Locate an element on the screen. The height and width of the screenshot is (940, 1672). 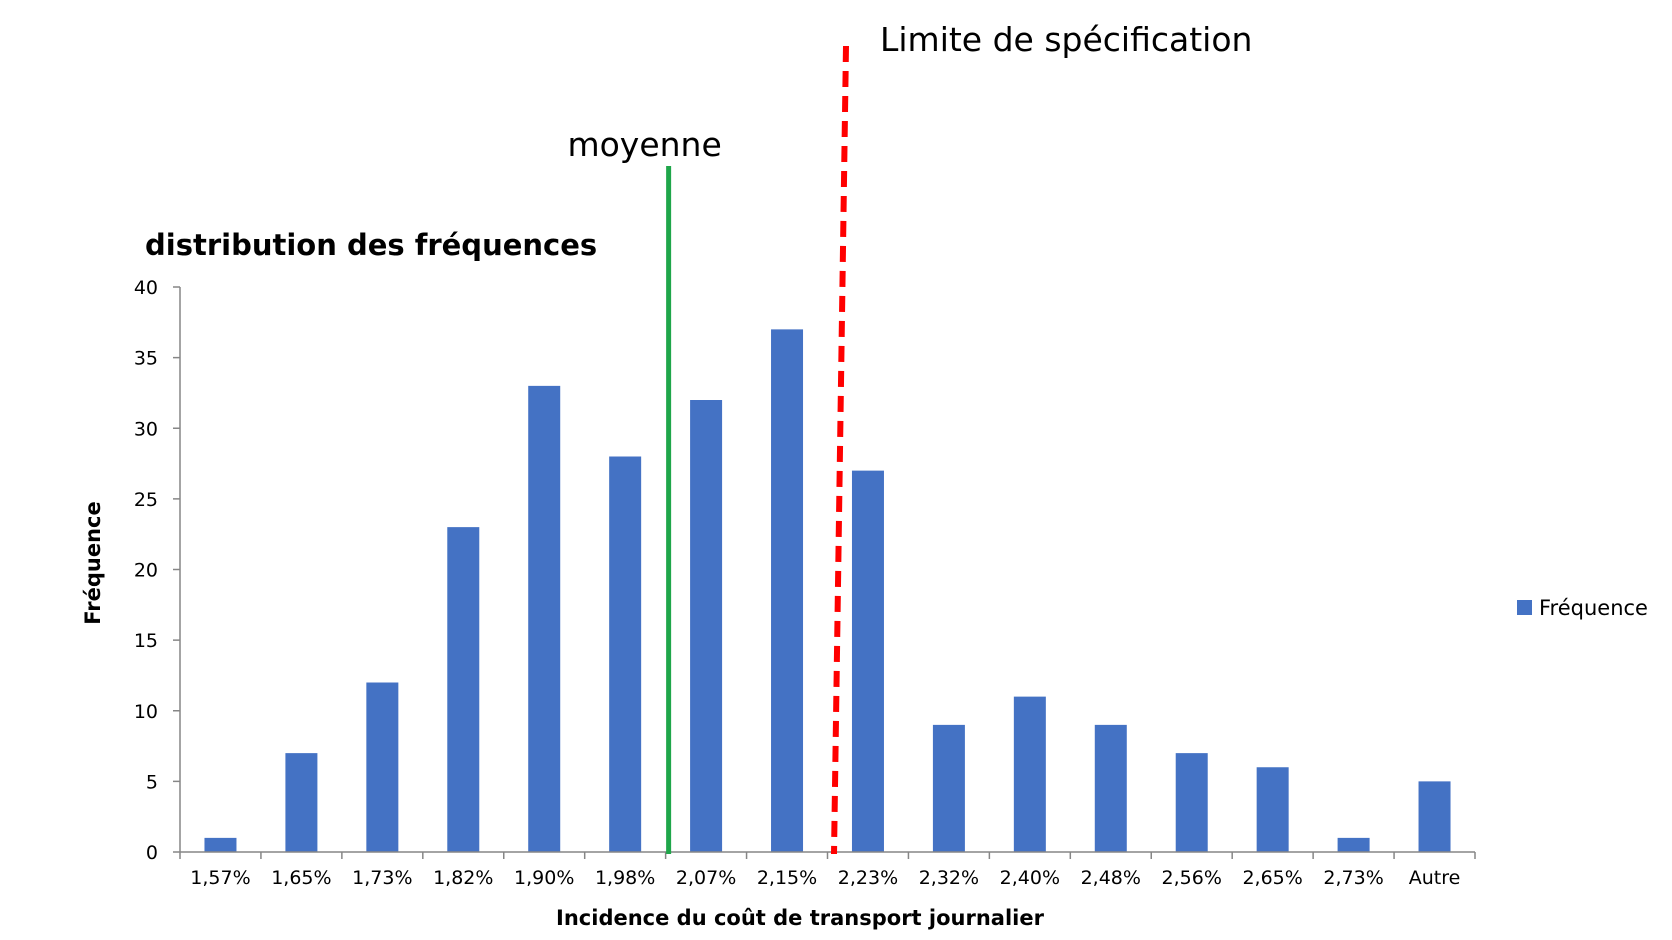
x-tick-label: 2,15% is located at coordinates (787, 878).